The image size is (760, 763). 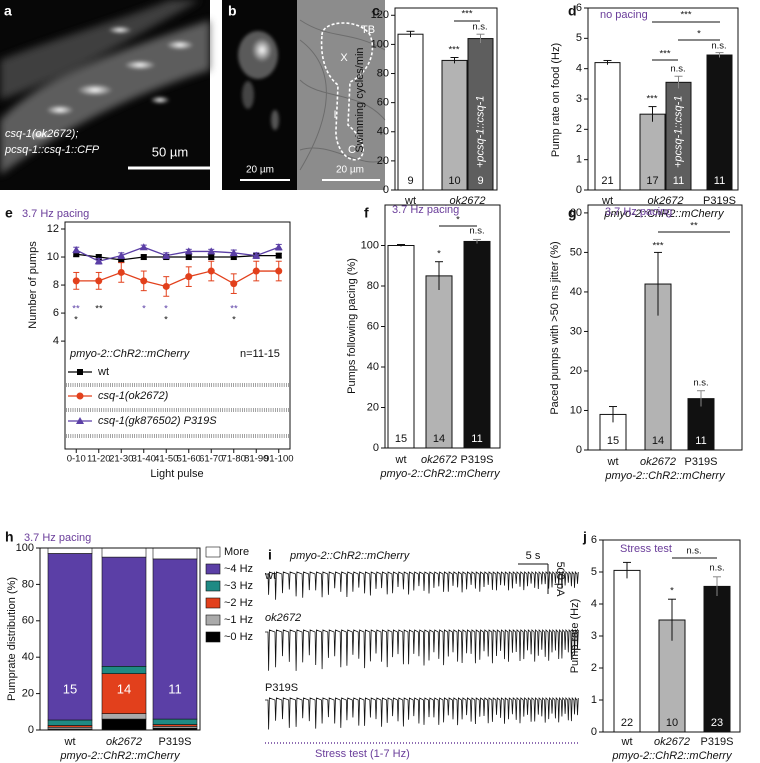 I want to click on y-axis-label: Pumps following pacing (%), so click(x=352, y=326).